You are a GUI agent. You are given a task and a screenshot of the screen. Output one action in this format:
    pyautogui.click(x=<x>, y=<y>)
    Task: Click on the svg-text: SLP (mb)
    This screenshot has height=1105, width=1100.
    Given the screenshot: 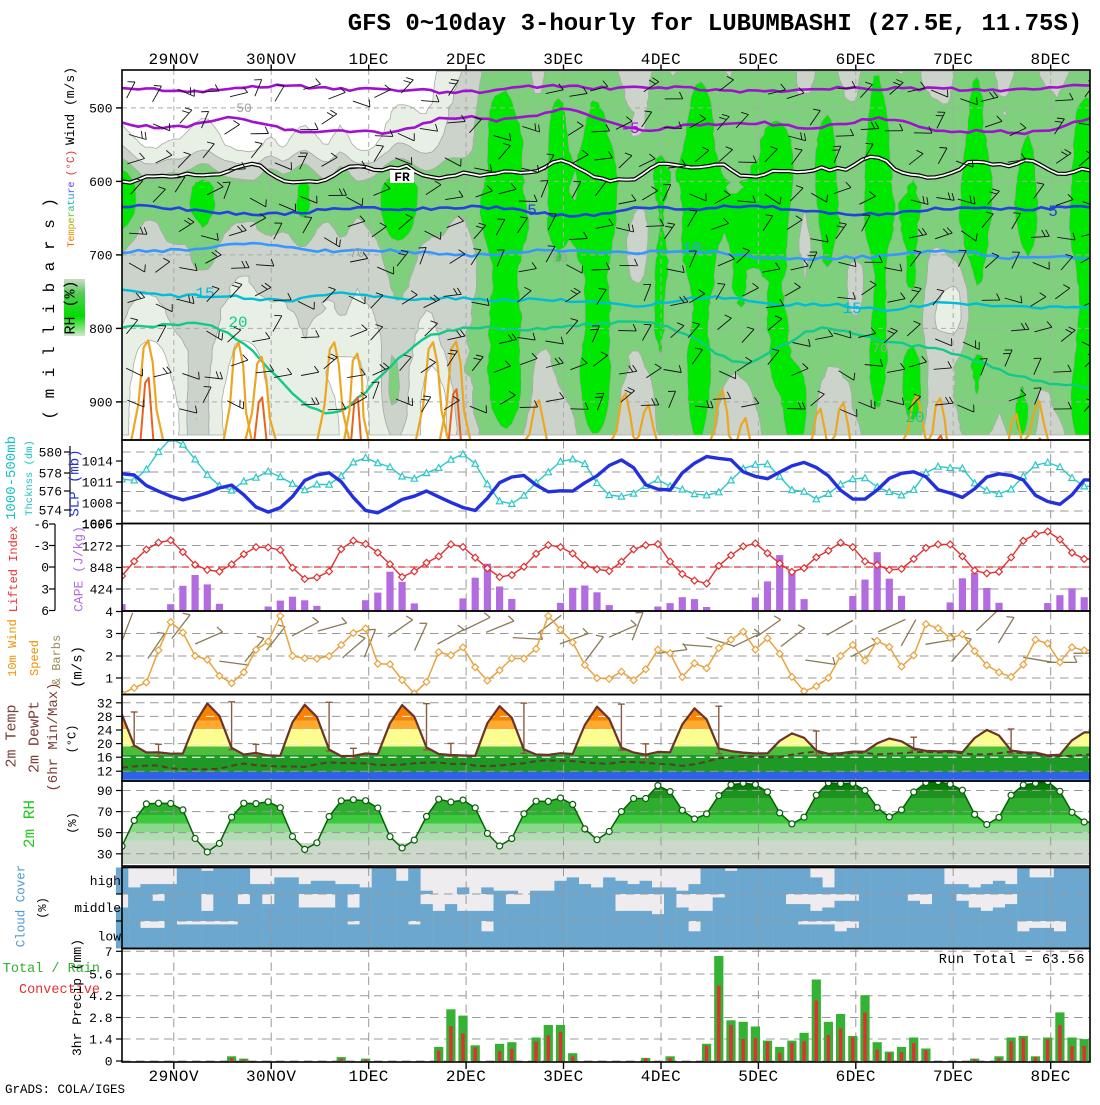 What is the action you would take?
    pyautogui.click(x=76, y=482)
    